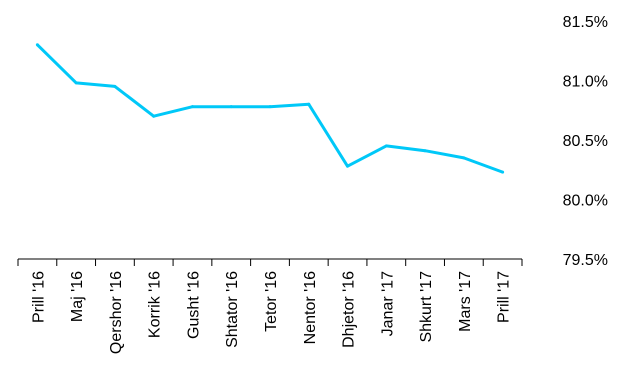 This screenshot has width=623, height=368. What do you see at coordinates (349, 309) in the screenshot?
I see `x-tick-label: Dhjetor '16` at bounding box center [349, 309].